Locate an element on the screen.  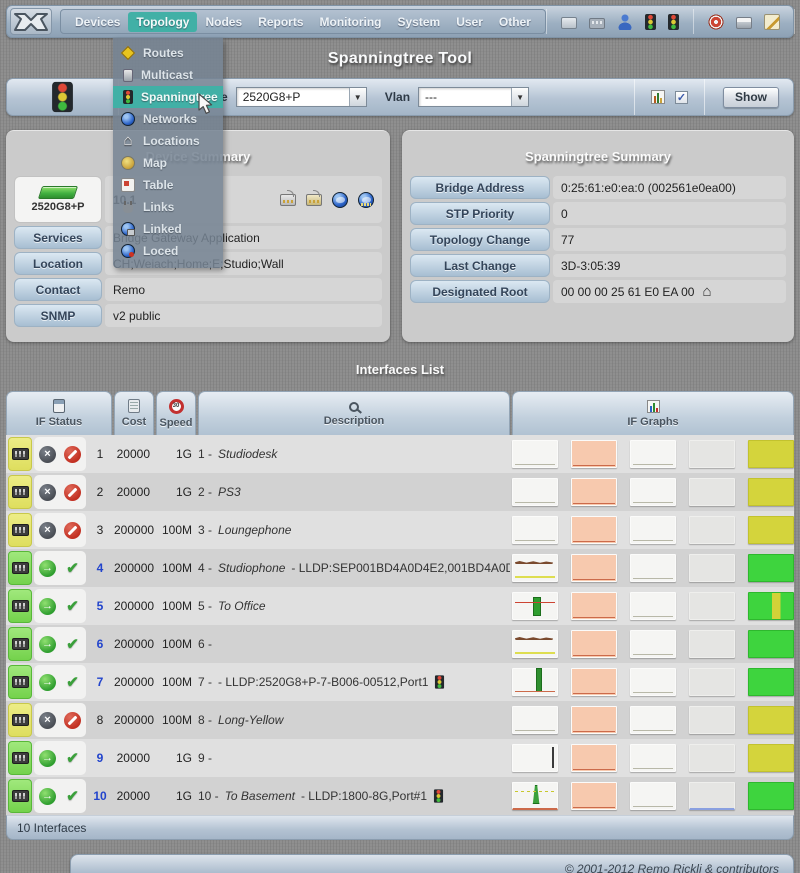
user-icon is located at coordinates (624, 21).